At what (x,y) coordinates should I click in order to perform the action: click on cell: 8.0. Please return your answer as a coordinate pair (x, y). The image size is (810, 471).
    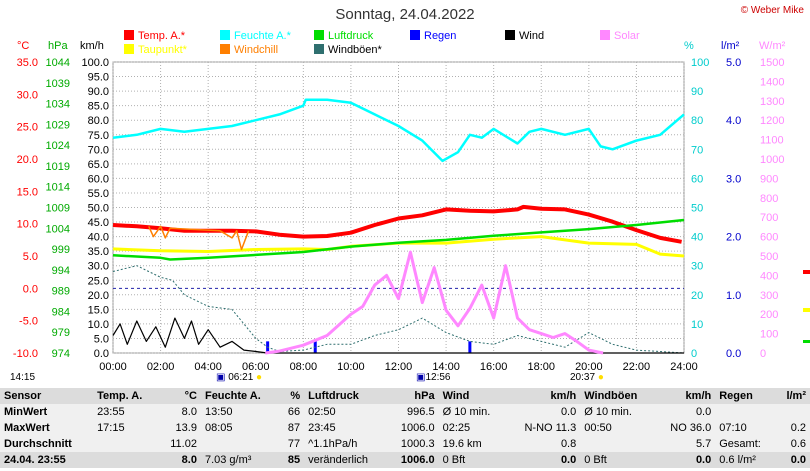
    Looking at the image, I should click on (179, 412).